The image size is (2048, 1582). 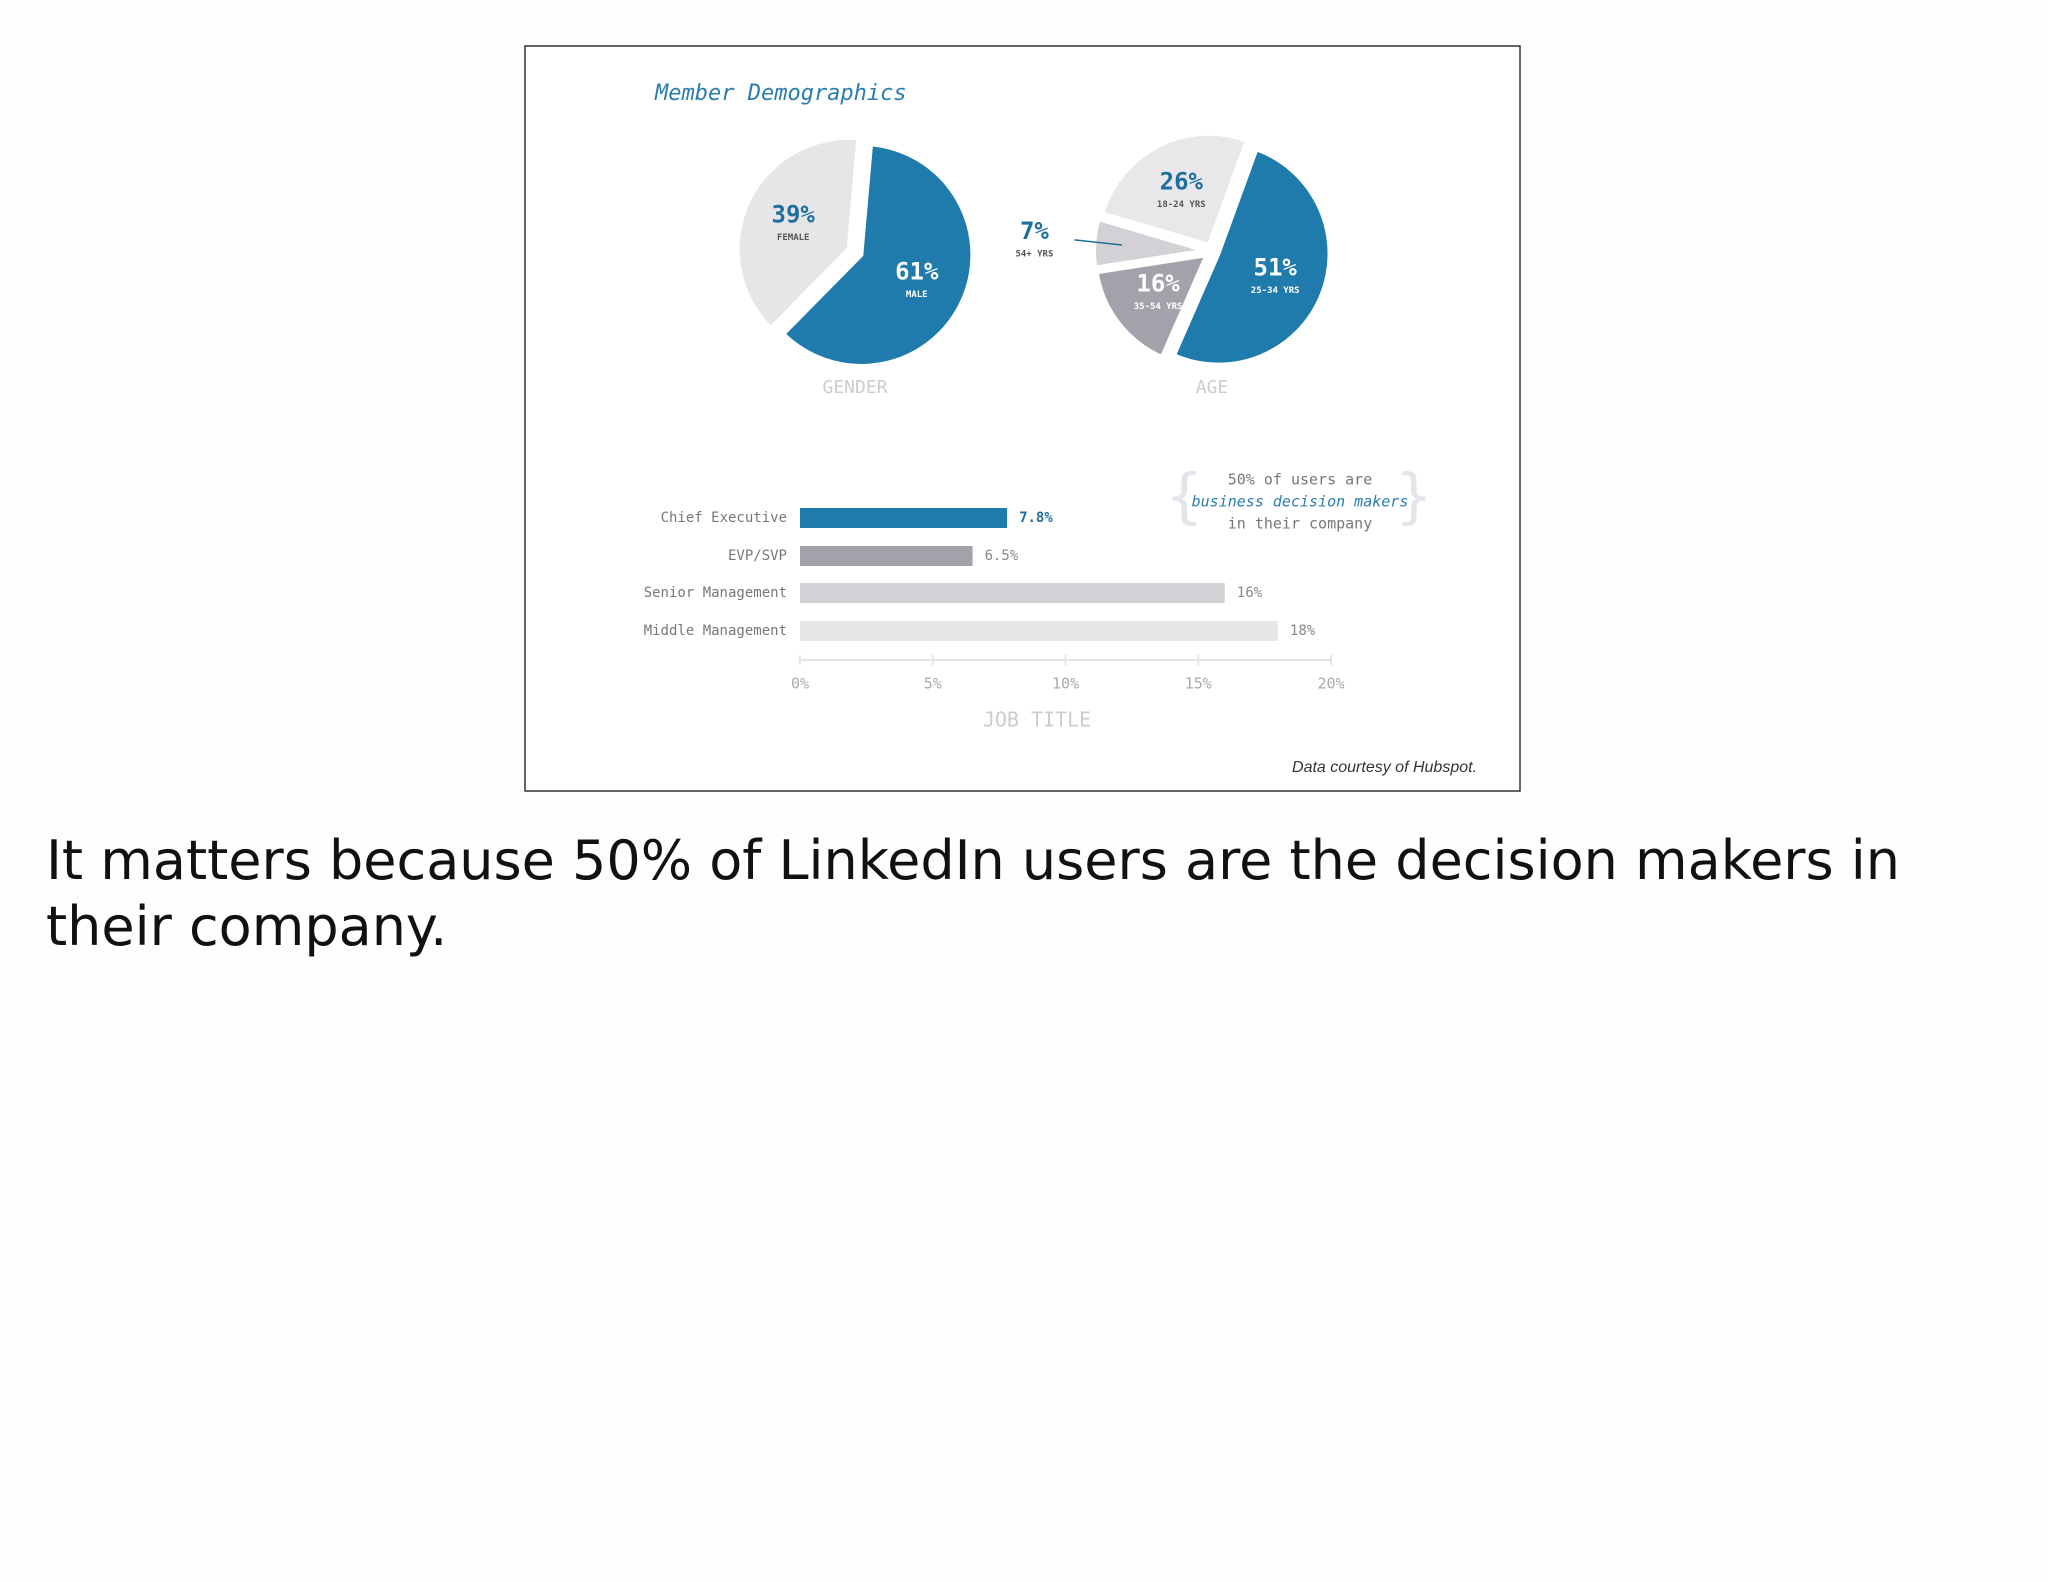 What do you see at coordinates (917, 295) in the screenshot?
I see `category-label: MALE` at bounding box center [917, 295].